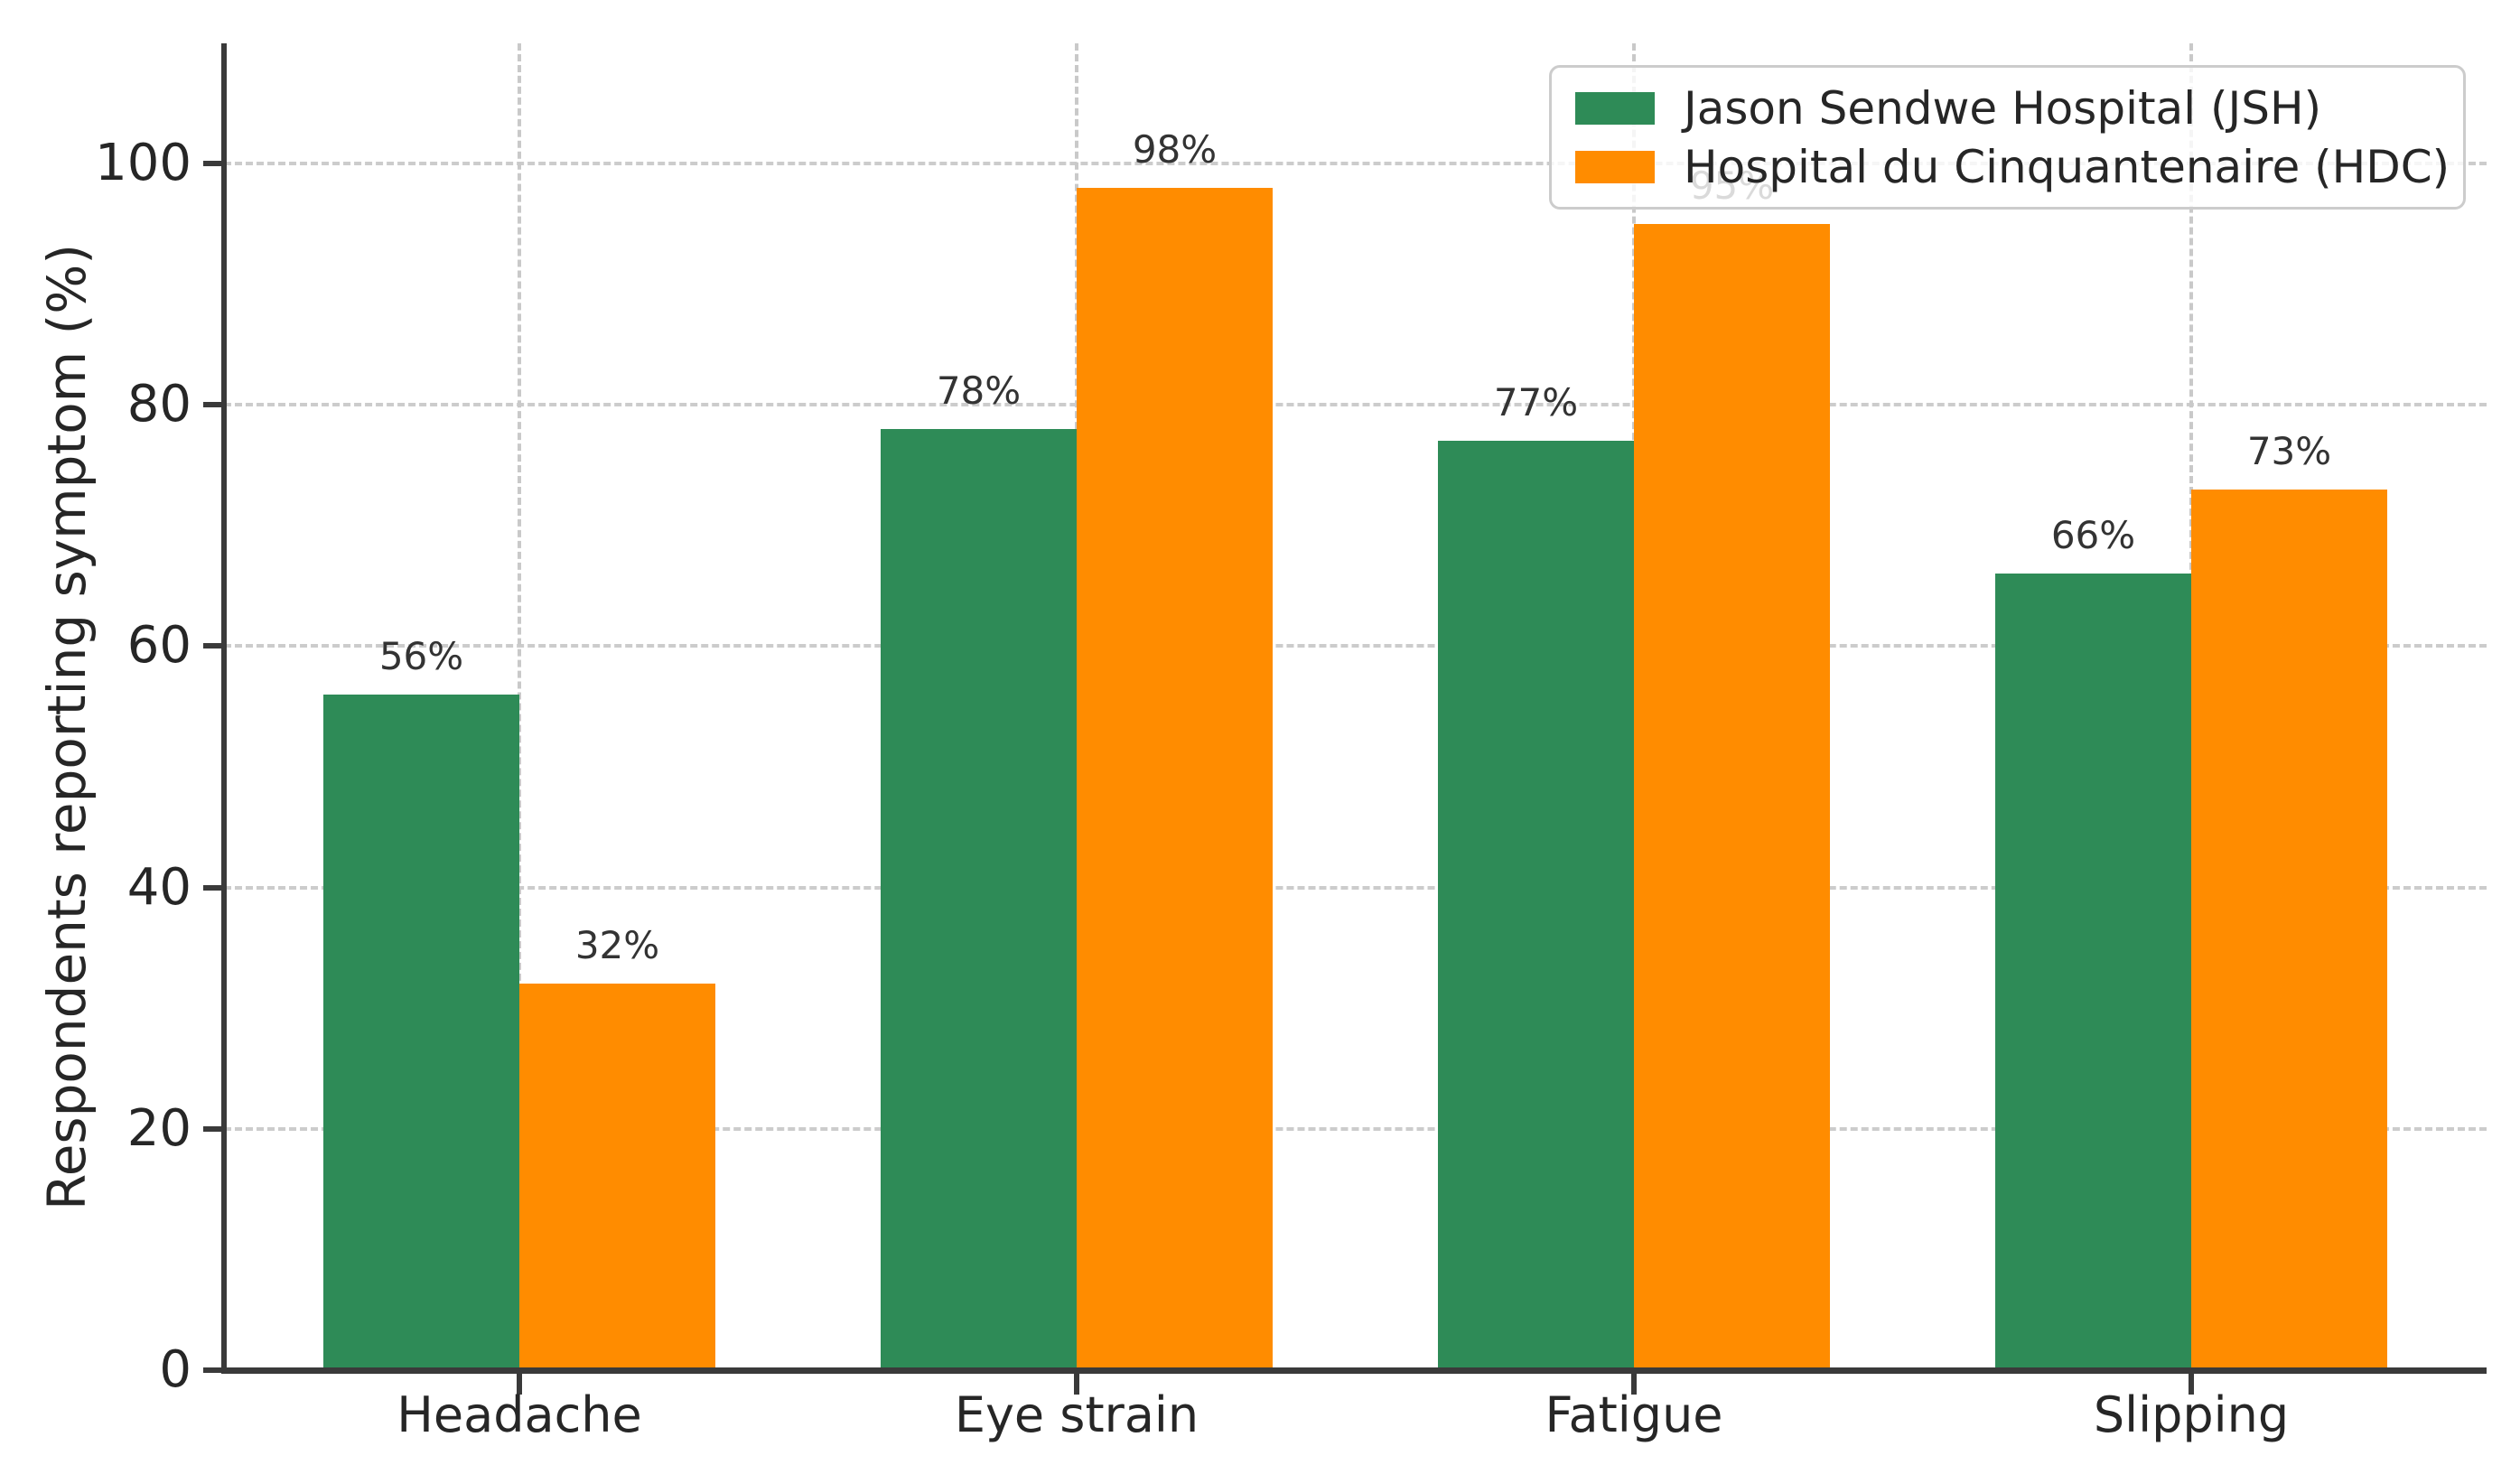  I want to click on value-label-slipping-hdc: 73%, so click(2289, 451).